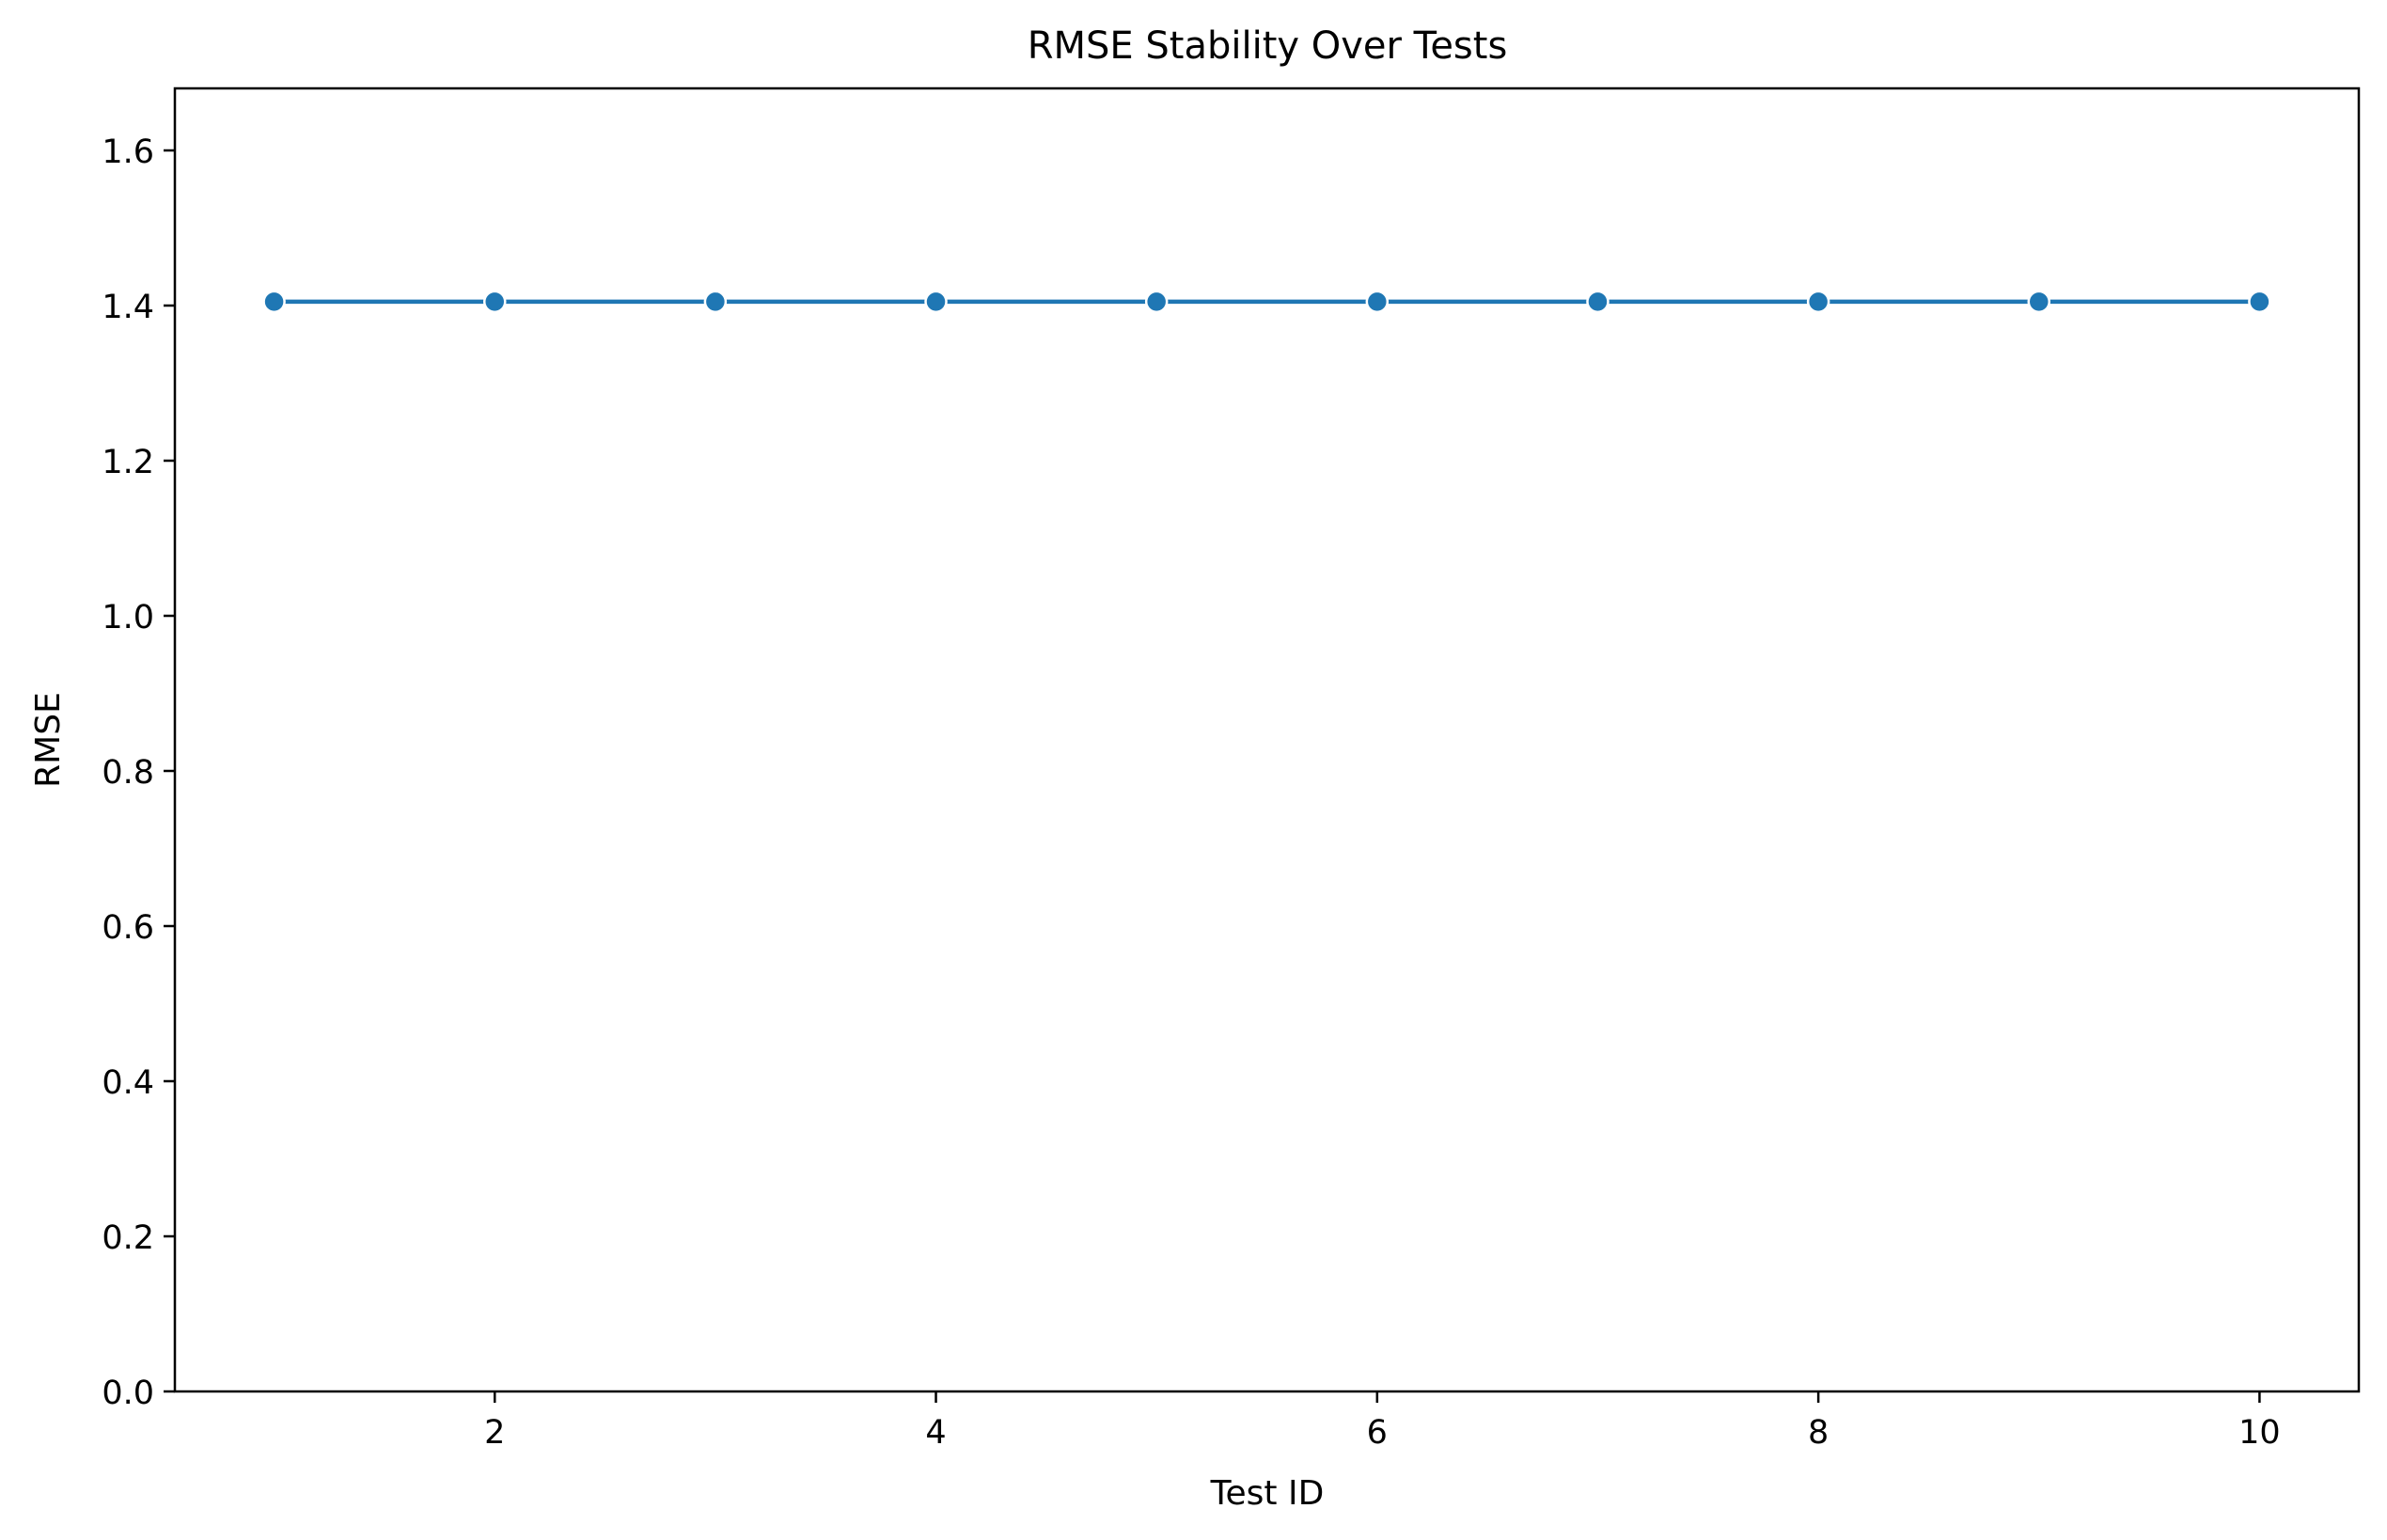 The image size is (2387, 1540). I want to click on y-tick-label: 1.4, so click(128, 308).